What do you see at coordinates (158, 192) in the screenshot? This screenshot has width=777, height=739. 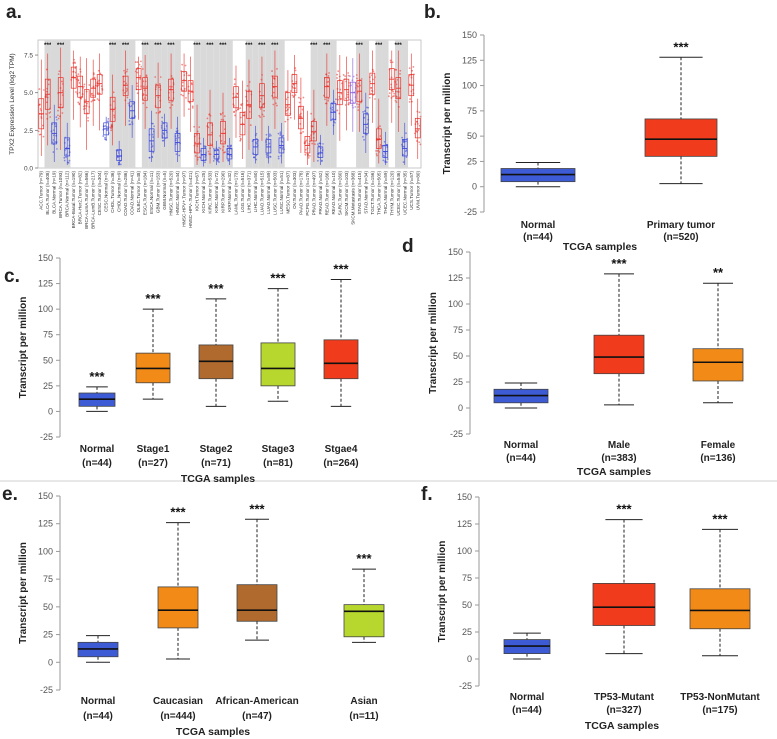 I see `panel-a-category-label: GBM.Tumor (n=153)` at bounding box center [158, 192].